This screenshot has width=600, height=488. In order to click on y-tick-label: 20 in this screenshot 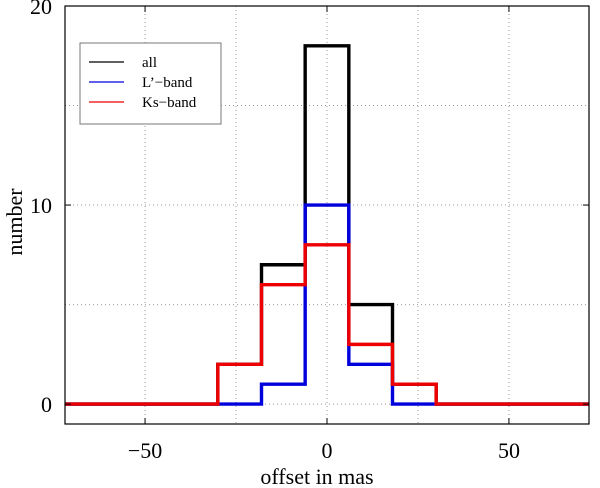, I will do `click(41, 9)`.